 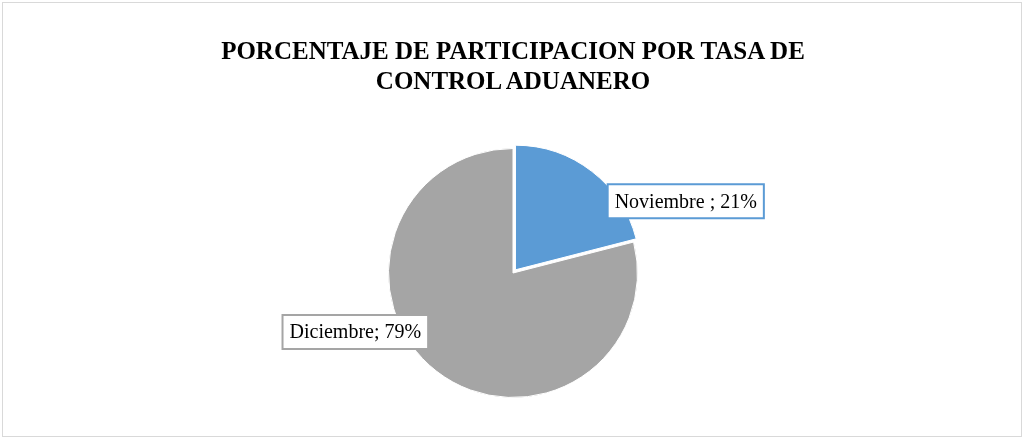 What do you see at coordinates (332, 331) in the screenshot?
I see `slice-label: Diciembre` at bounding box center [332, 331].